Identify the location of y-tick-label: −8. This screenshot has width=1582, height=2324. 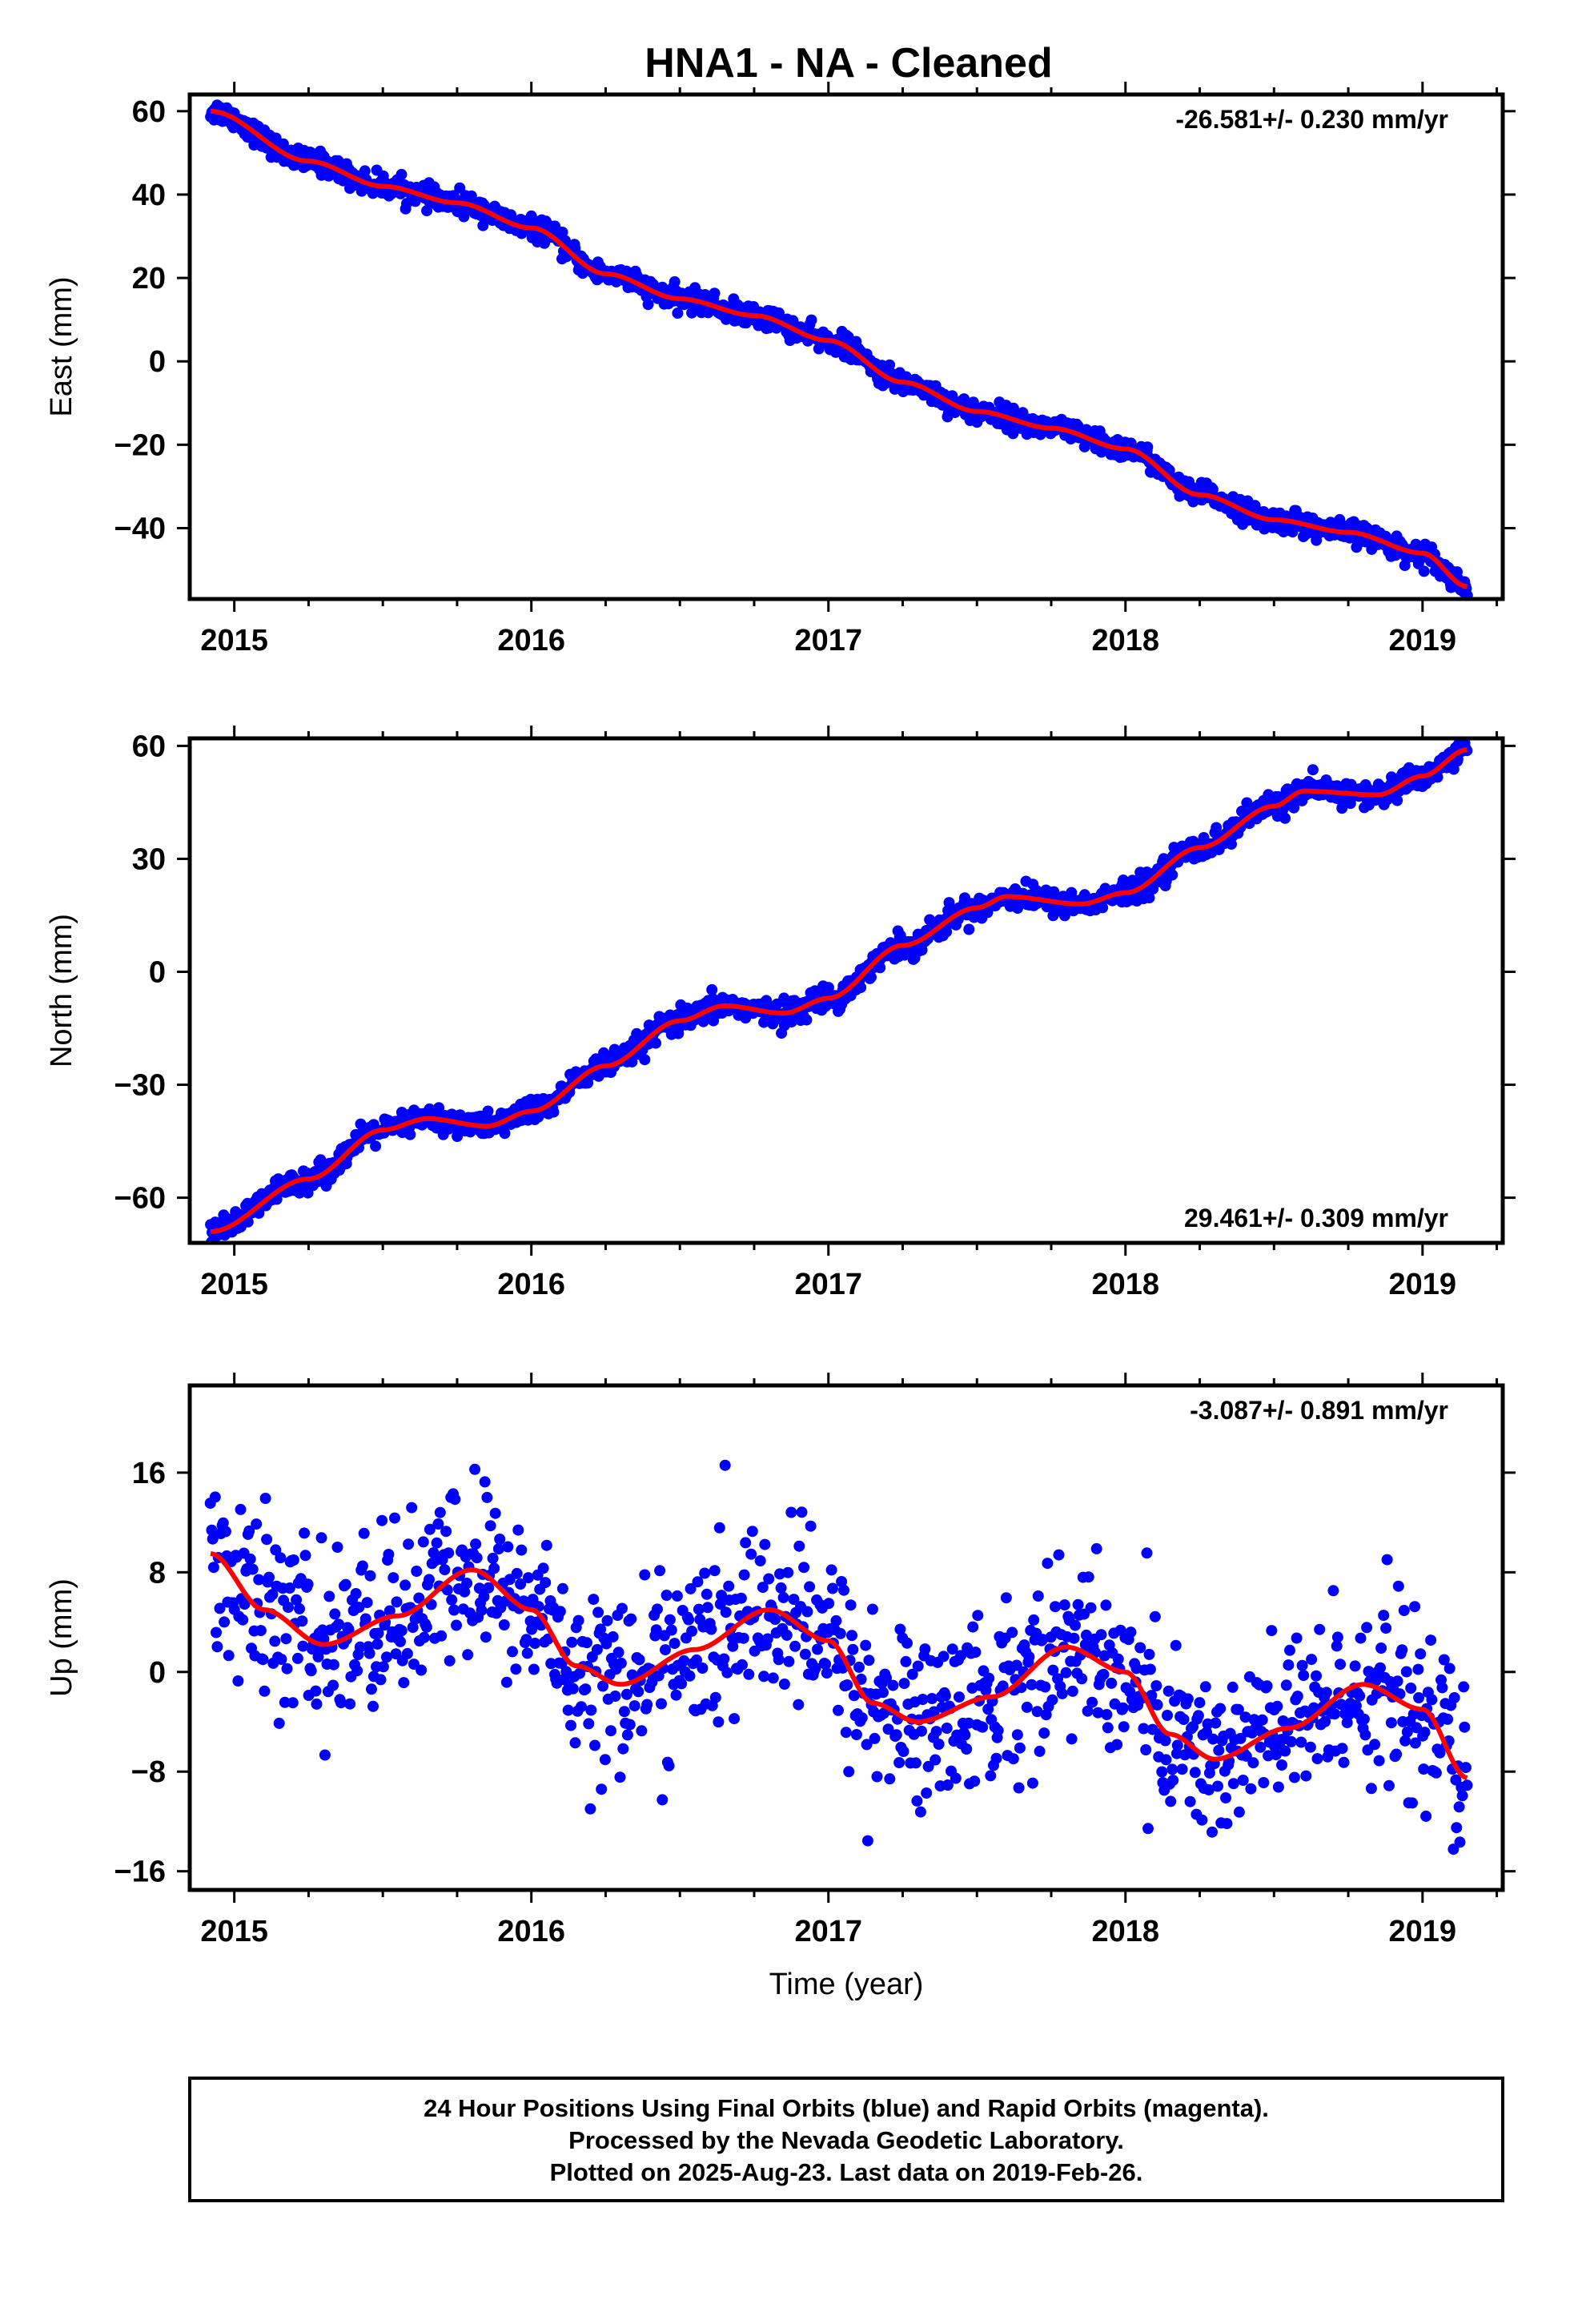
(148, 1772).